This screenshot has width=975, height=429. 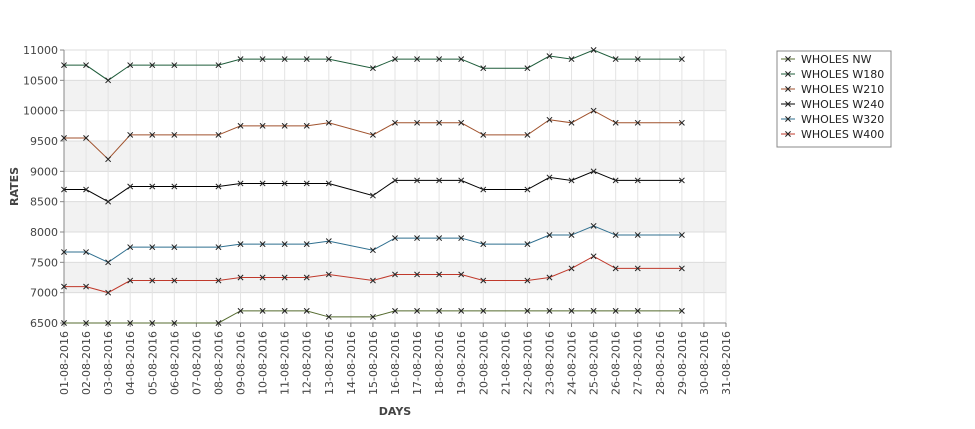 I want to click on legend-item: WHOLES W240, so click(x=832, y=104).